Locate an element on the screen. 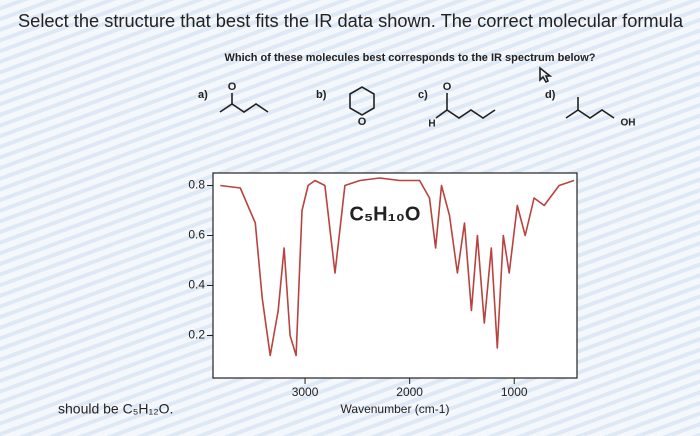 The image size is (700, 436). option-label: d) is located at coordinates (550, 95).